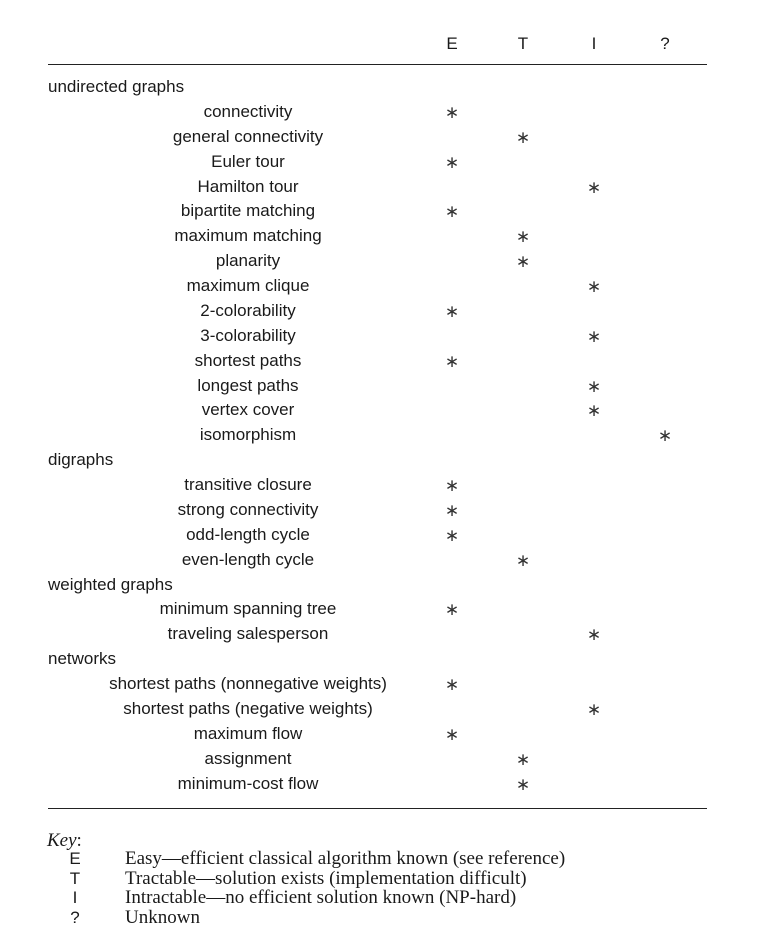  I want to click on problem-label: shortest paths, so click(248, 360).